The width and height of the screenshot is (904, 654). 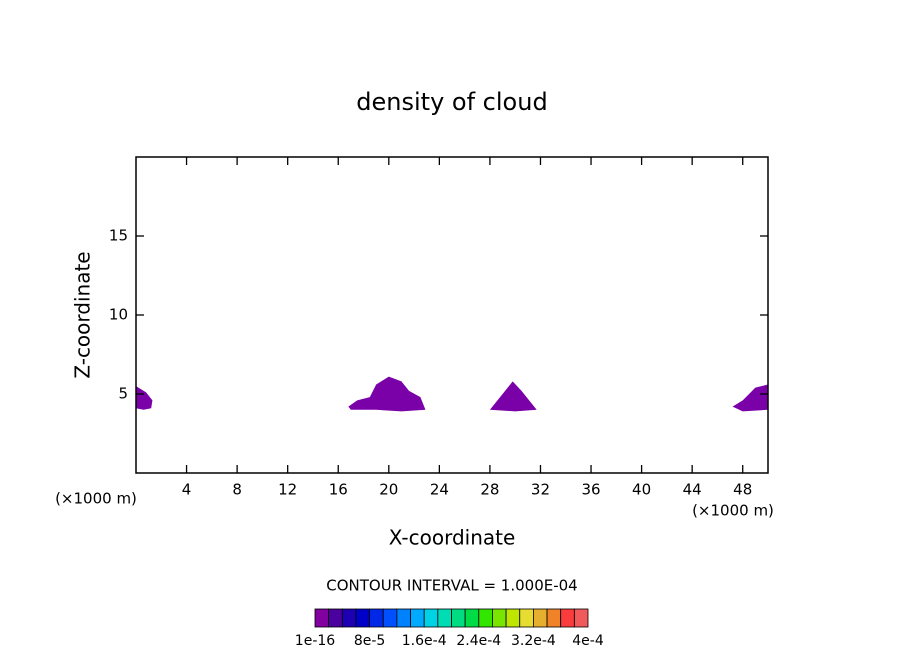 What do you see at coordinates (489, 490) in the screenshot?
I see `x-tick-label: 28` at bounding box center [489, 490].